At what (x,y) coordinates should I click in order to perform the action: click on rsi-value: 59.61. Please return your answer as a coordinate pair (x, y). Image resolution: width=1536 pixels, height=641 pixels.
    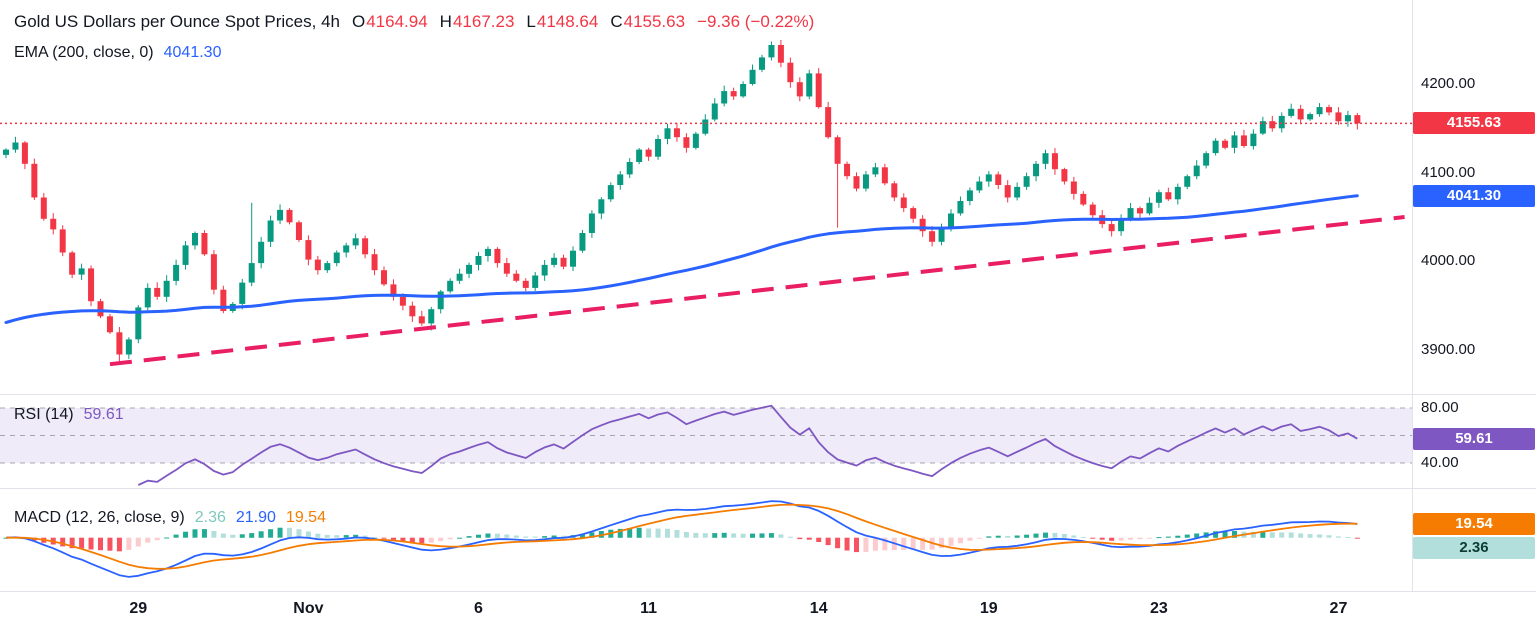
    Looking at the image, I should click on (103, 414).